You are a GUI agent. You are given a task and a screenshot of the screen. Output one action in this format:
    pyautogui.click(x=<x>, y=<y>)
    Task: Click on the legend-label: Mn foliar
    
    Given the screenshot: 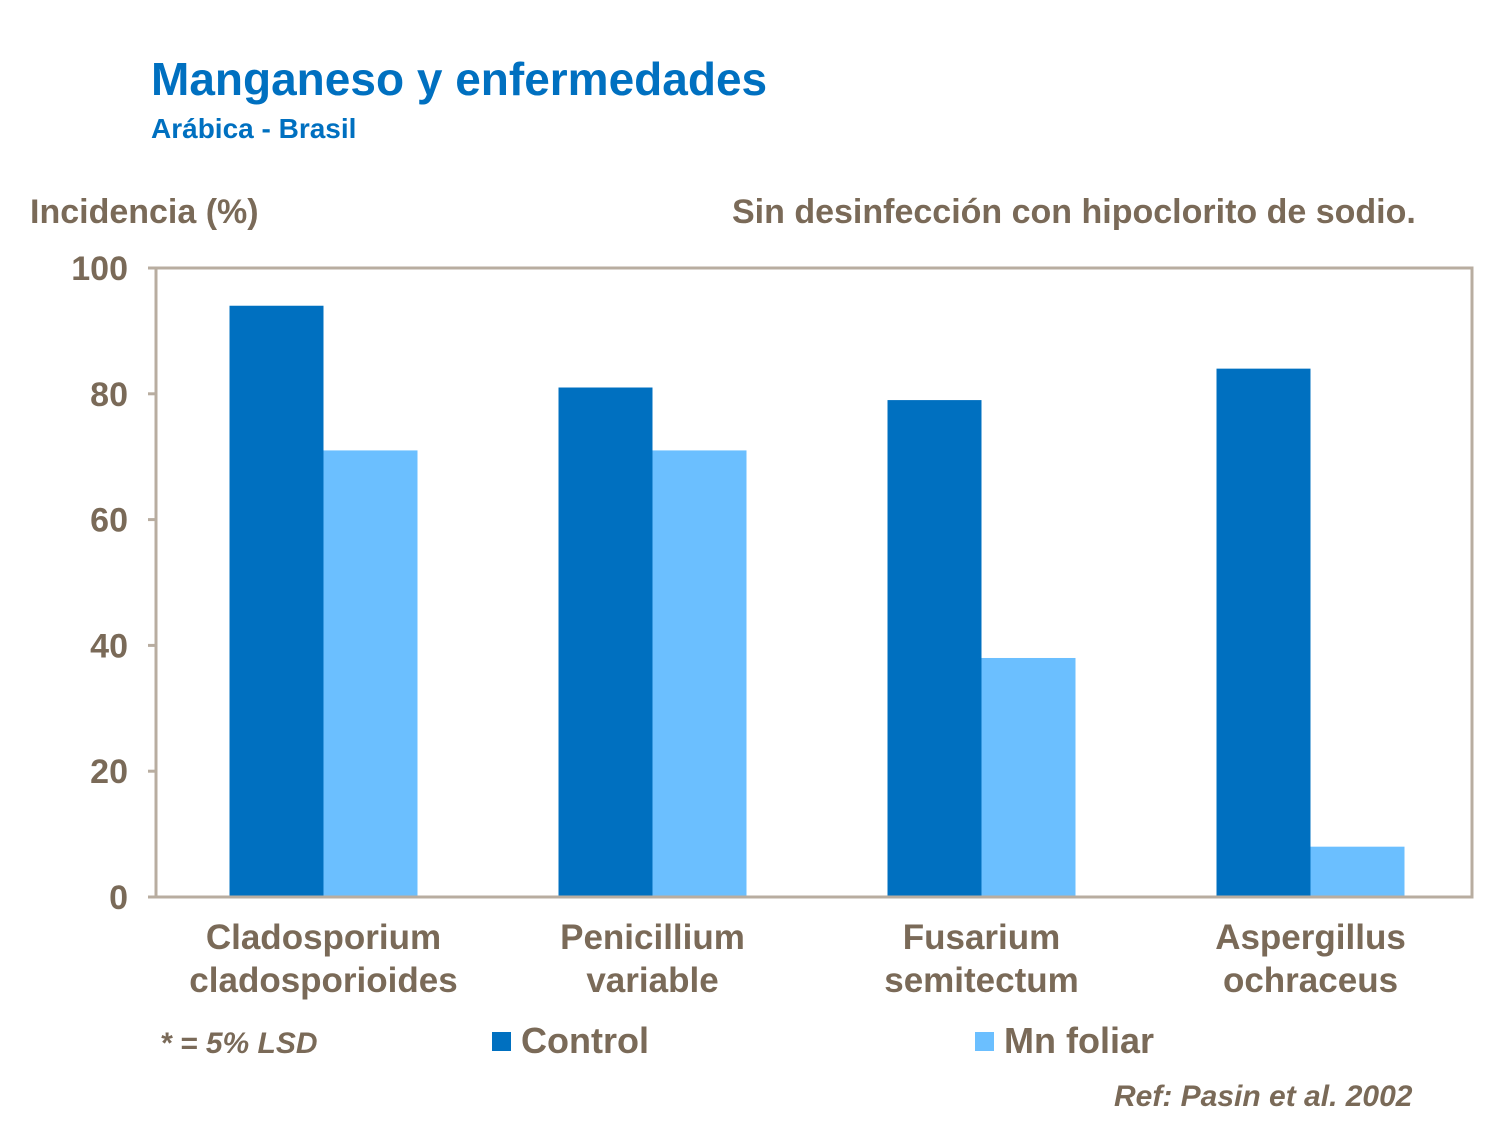 What is the action you would take?
    pyautogui.click(x=1079, y=1040)
    